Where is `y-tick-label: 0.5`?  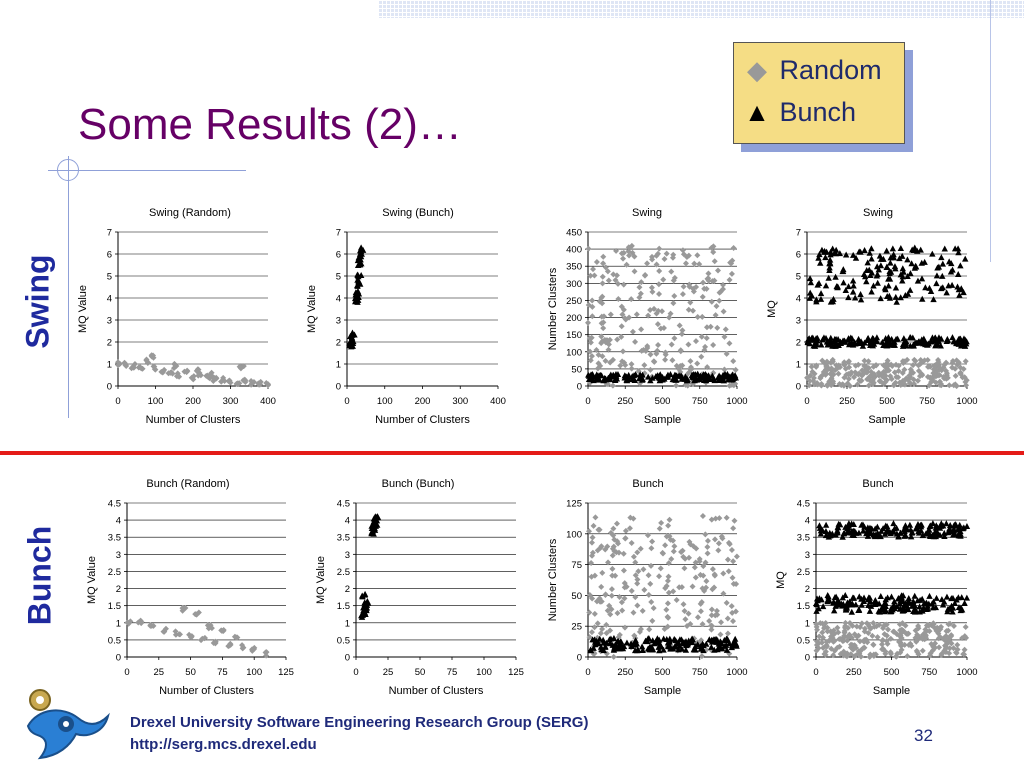 y-tick-label: 0.5 is located at coordinates (803, 640).